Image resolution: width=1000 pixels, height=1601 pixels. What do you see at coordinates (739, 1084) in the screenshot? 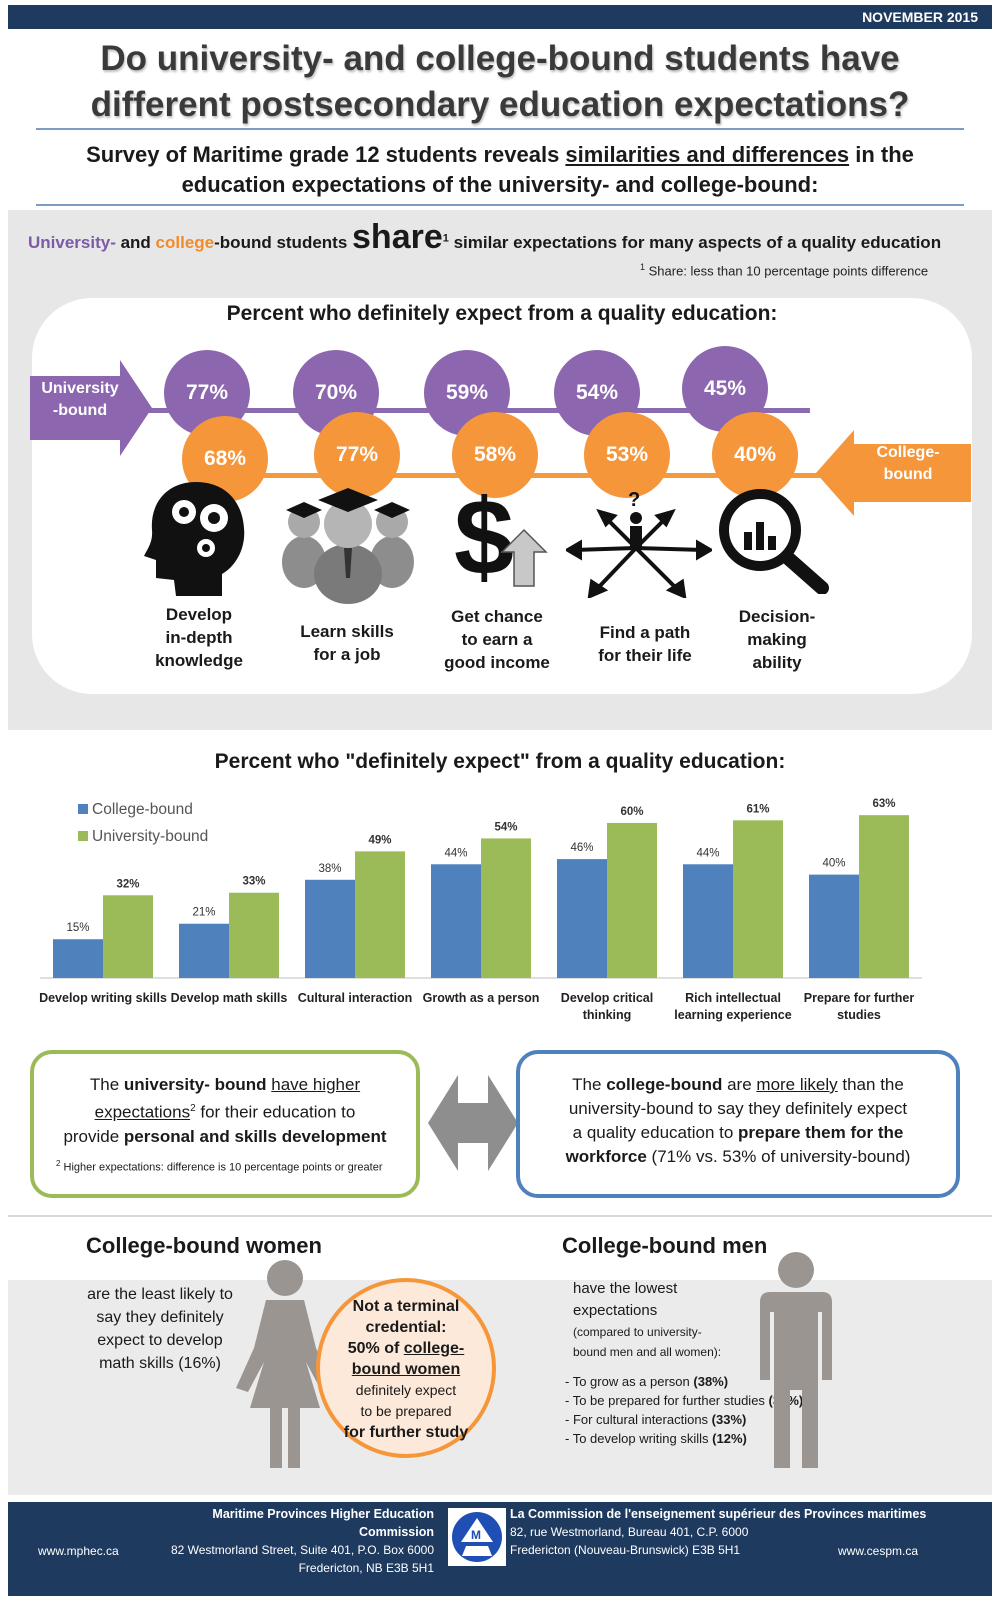
I see `bb-text-2: are` at bounding box center [739, 1084].